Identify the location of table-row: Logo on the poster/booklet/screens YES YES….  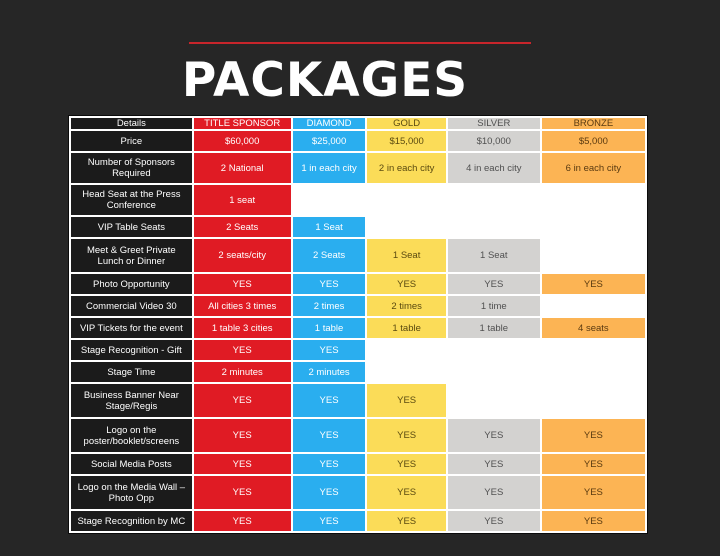
(358, 436).